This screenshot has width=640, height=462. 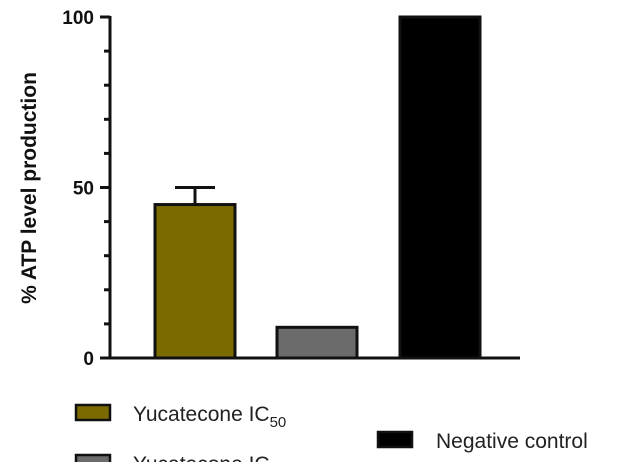 I want to click on legend-label-subscript: 50, so click(x=278, y=422).